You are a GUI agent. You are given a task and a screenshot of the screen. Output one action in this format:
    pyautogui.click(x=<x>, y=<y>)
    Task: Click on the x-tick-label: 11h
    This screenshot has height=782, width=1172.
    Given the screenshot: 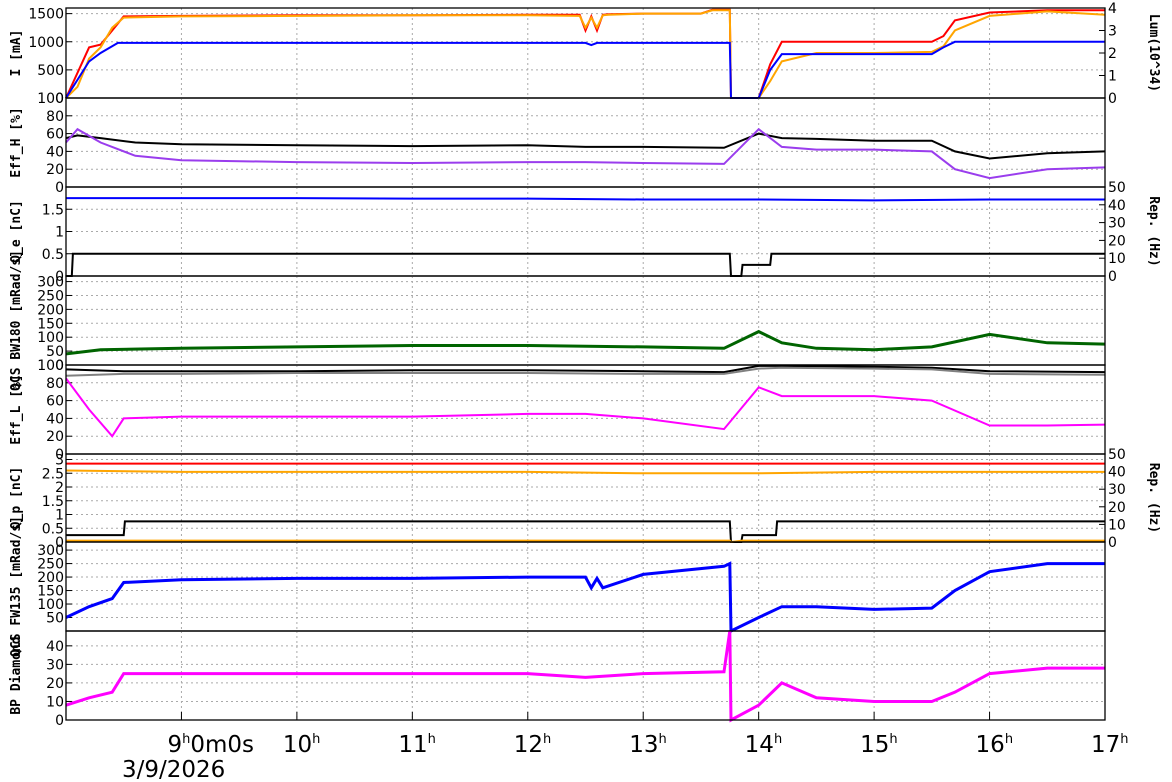 What is the action you would take?
    pyautogui.click(x=417, y=745)
    